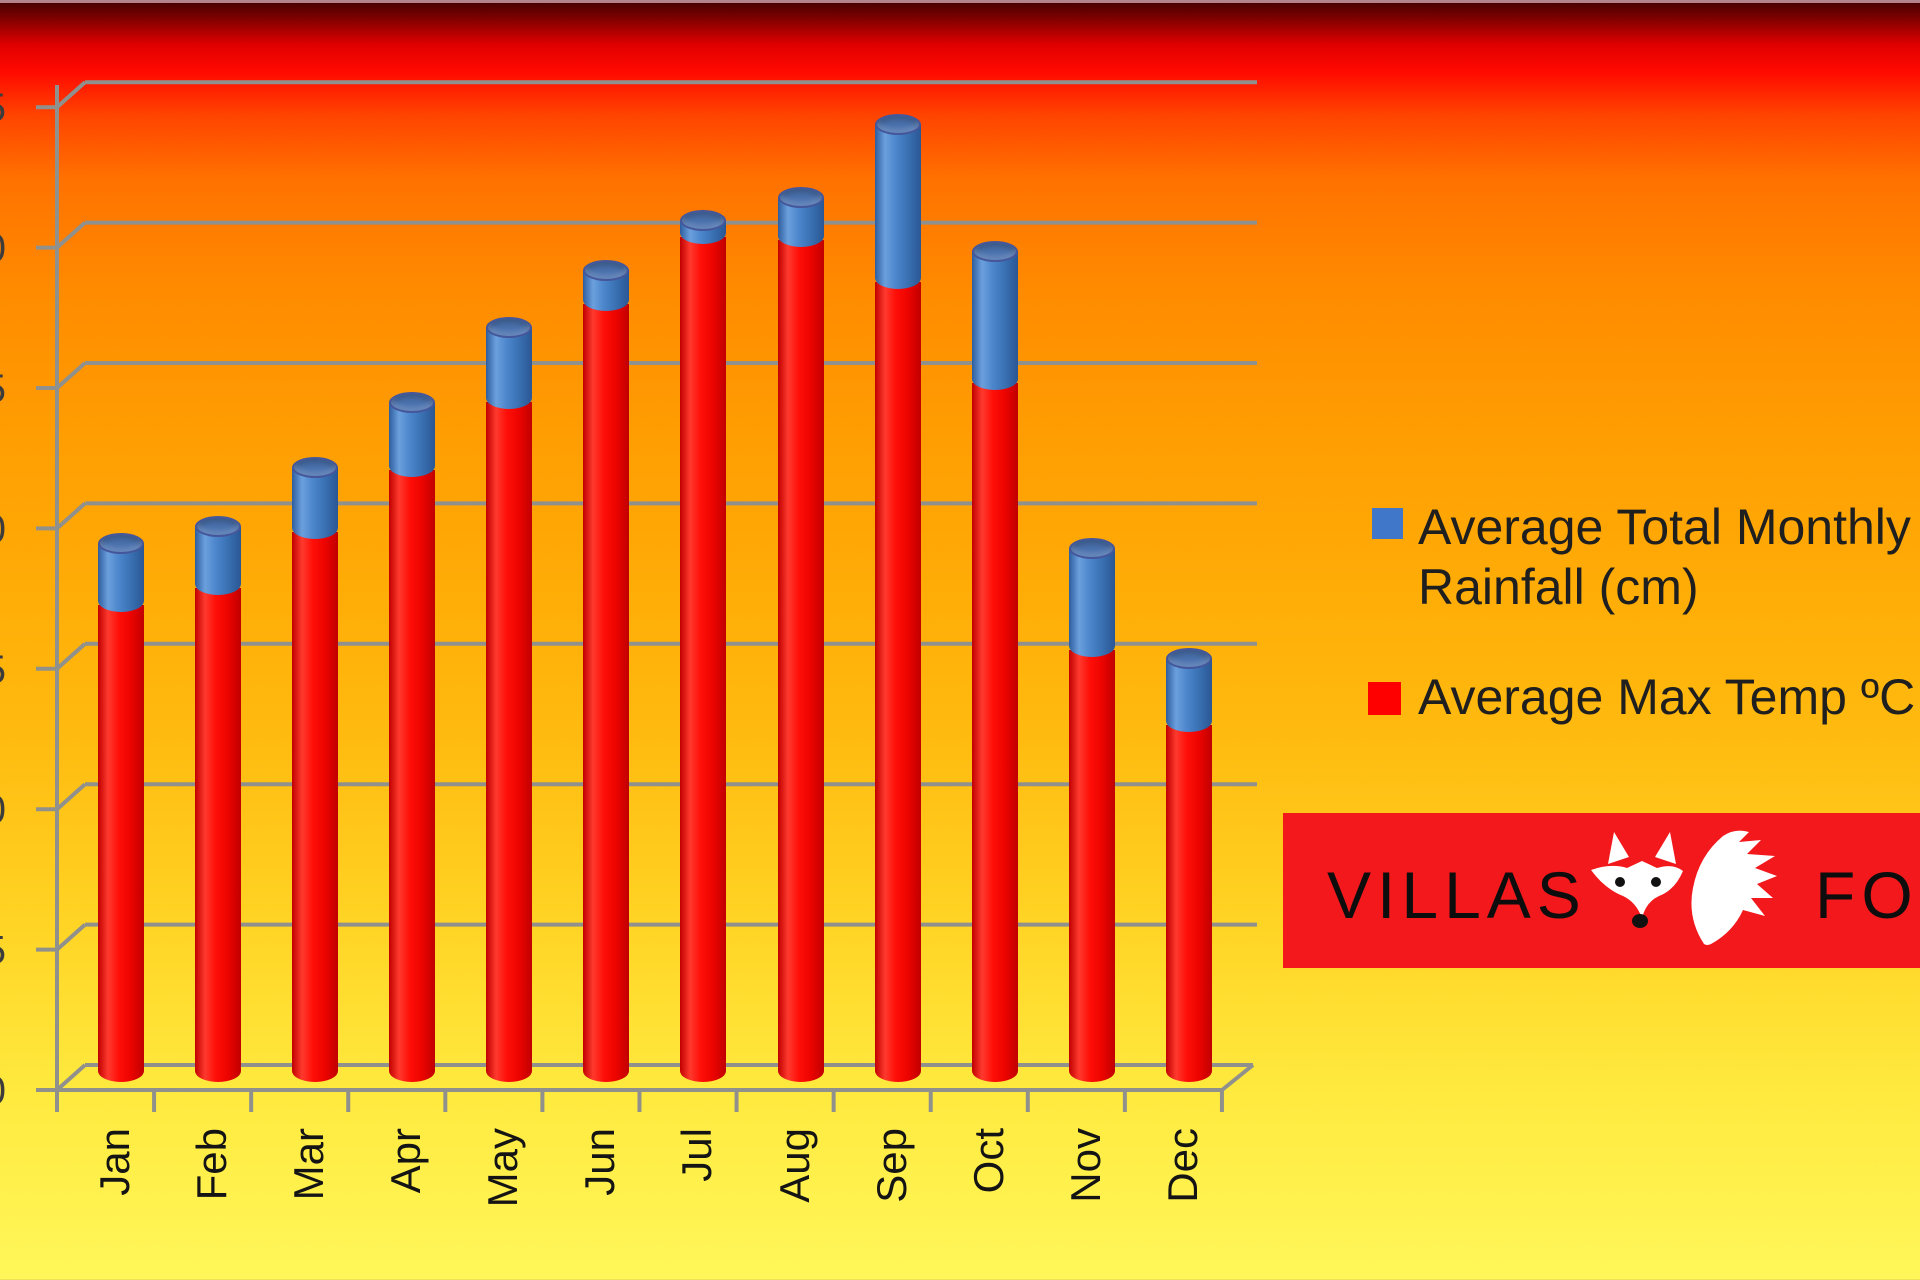 The height and width of the screenshot is (1280, 1920). Describe the element at coordinates (606, 693) in the screenshot. I see `bar-jun-temp` at that location.